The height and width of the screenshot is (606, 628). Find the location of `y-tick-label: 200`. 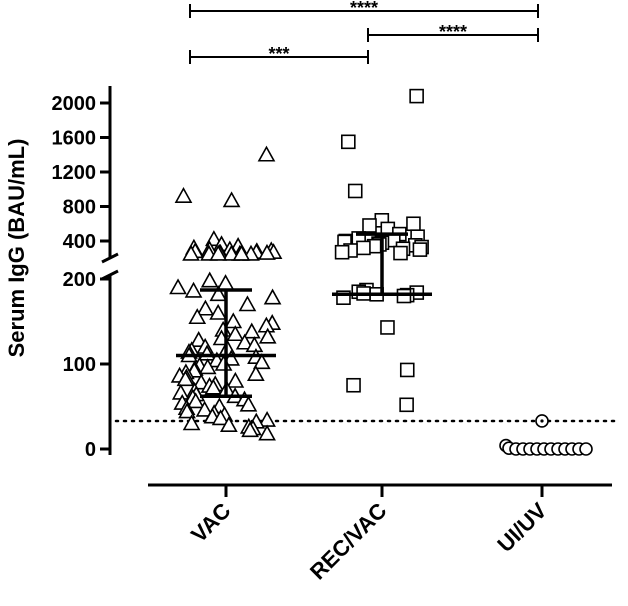

y-tick-label: 200 is located at coordinates (79, 280).